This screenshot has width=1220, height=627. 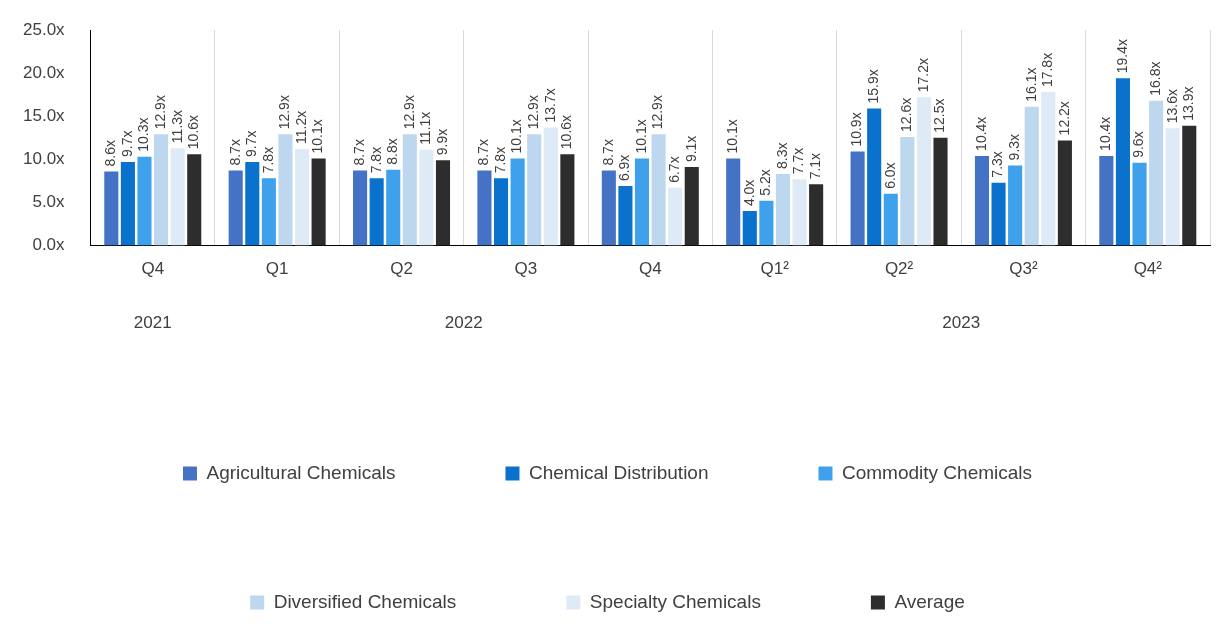 What do you see at coordinates (929, 601) in the screenshot?
I see `legend-label: Average` at bounding box center [929, 601].